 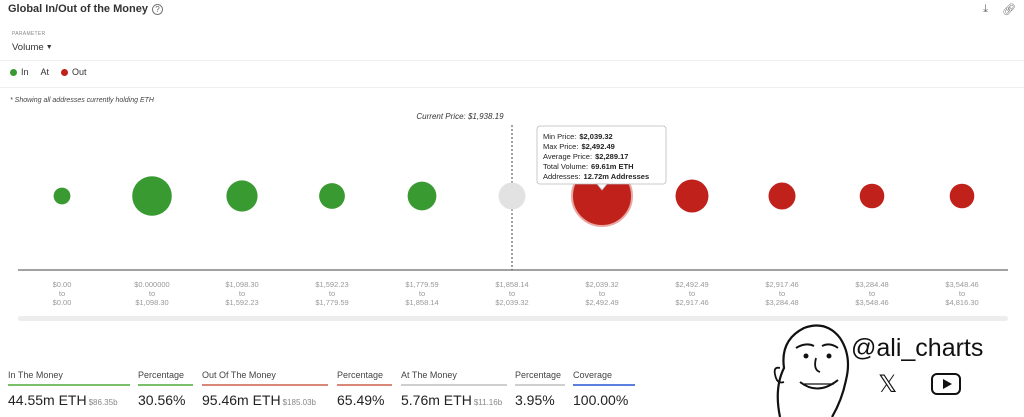 I want to click on stat-value: 30.56%, so click(x=162, y=400).